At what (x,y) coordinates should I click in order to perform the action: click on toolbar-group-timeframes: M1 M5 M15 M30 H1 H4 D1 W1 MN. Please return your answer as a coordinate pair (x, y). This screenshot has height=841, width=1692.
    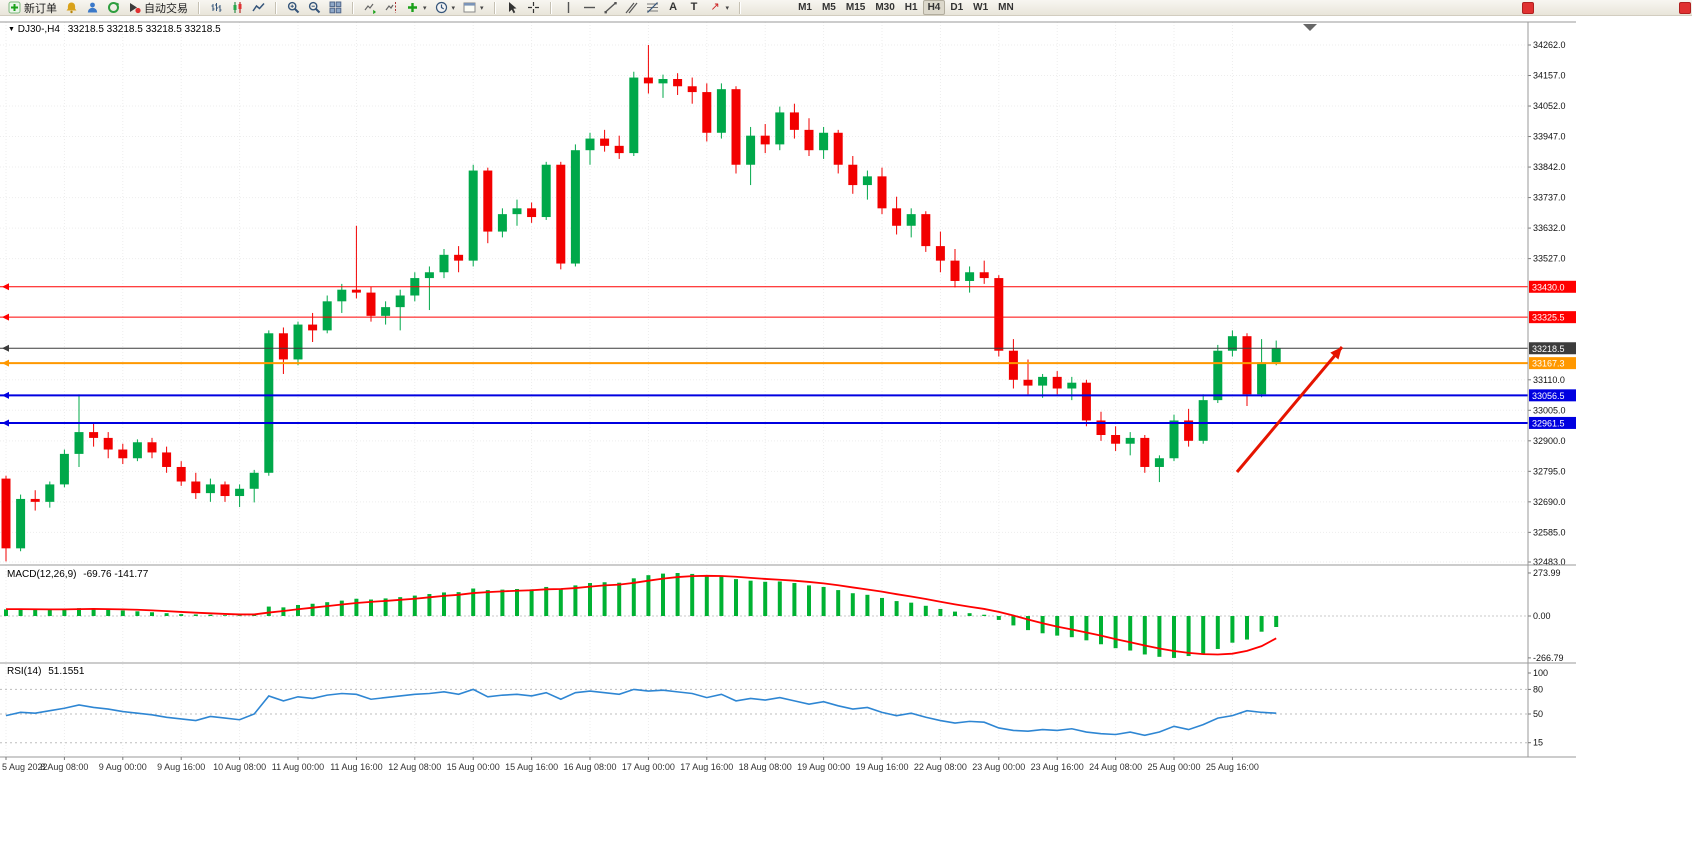
    Looking at the image, I should click on (906, 8).